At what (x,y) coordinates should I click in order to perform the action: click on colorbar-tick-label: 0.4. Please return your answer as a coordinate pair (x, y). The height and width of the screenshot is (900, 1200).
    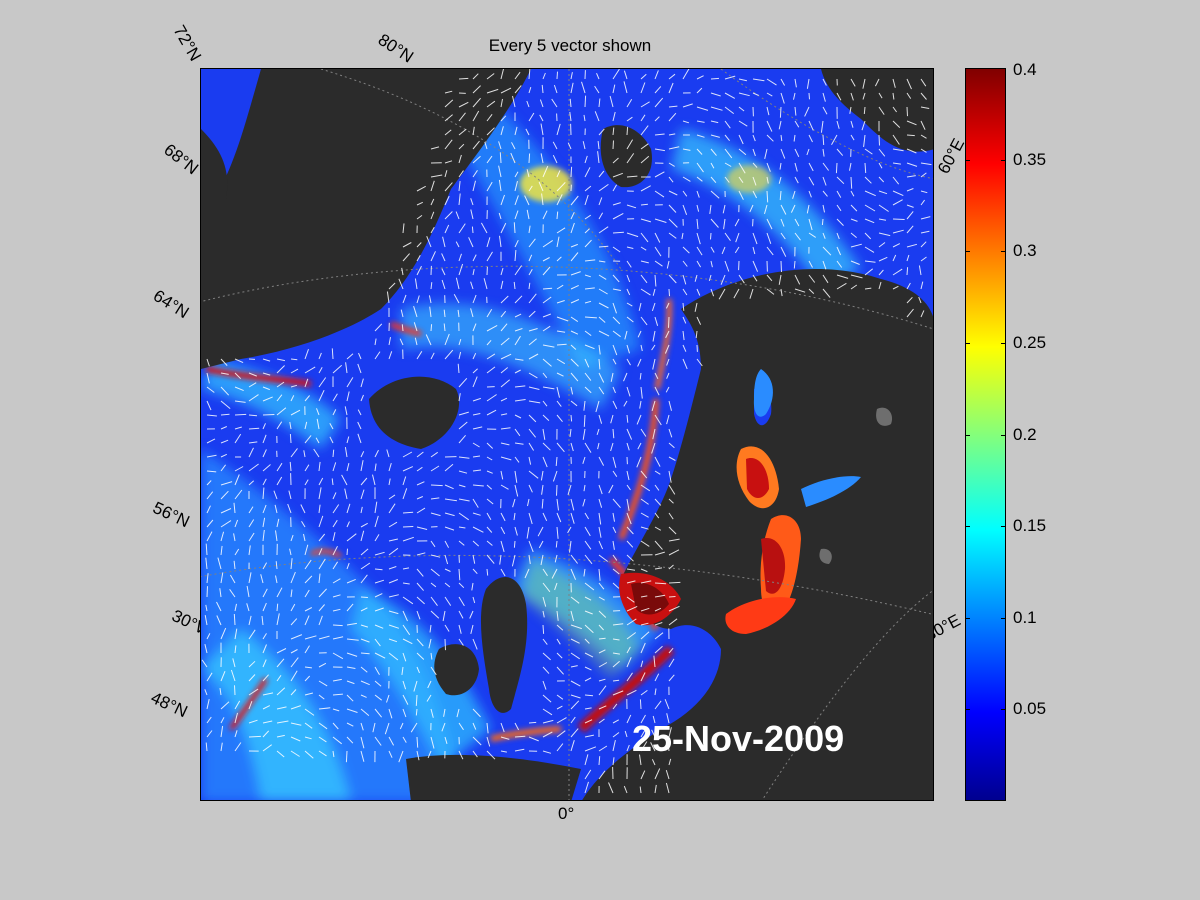
    Looking at the image, I should click on (1025, 69).